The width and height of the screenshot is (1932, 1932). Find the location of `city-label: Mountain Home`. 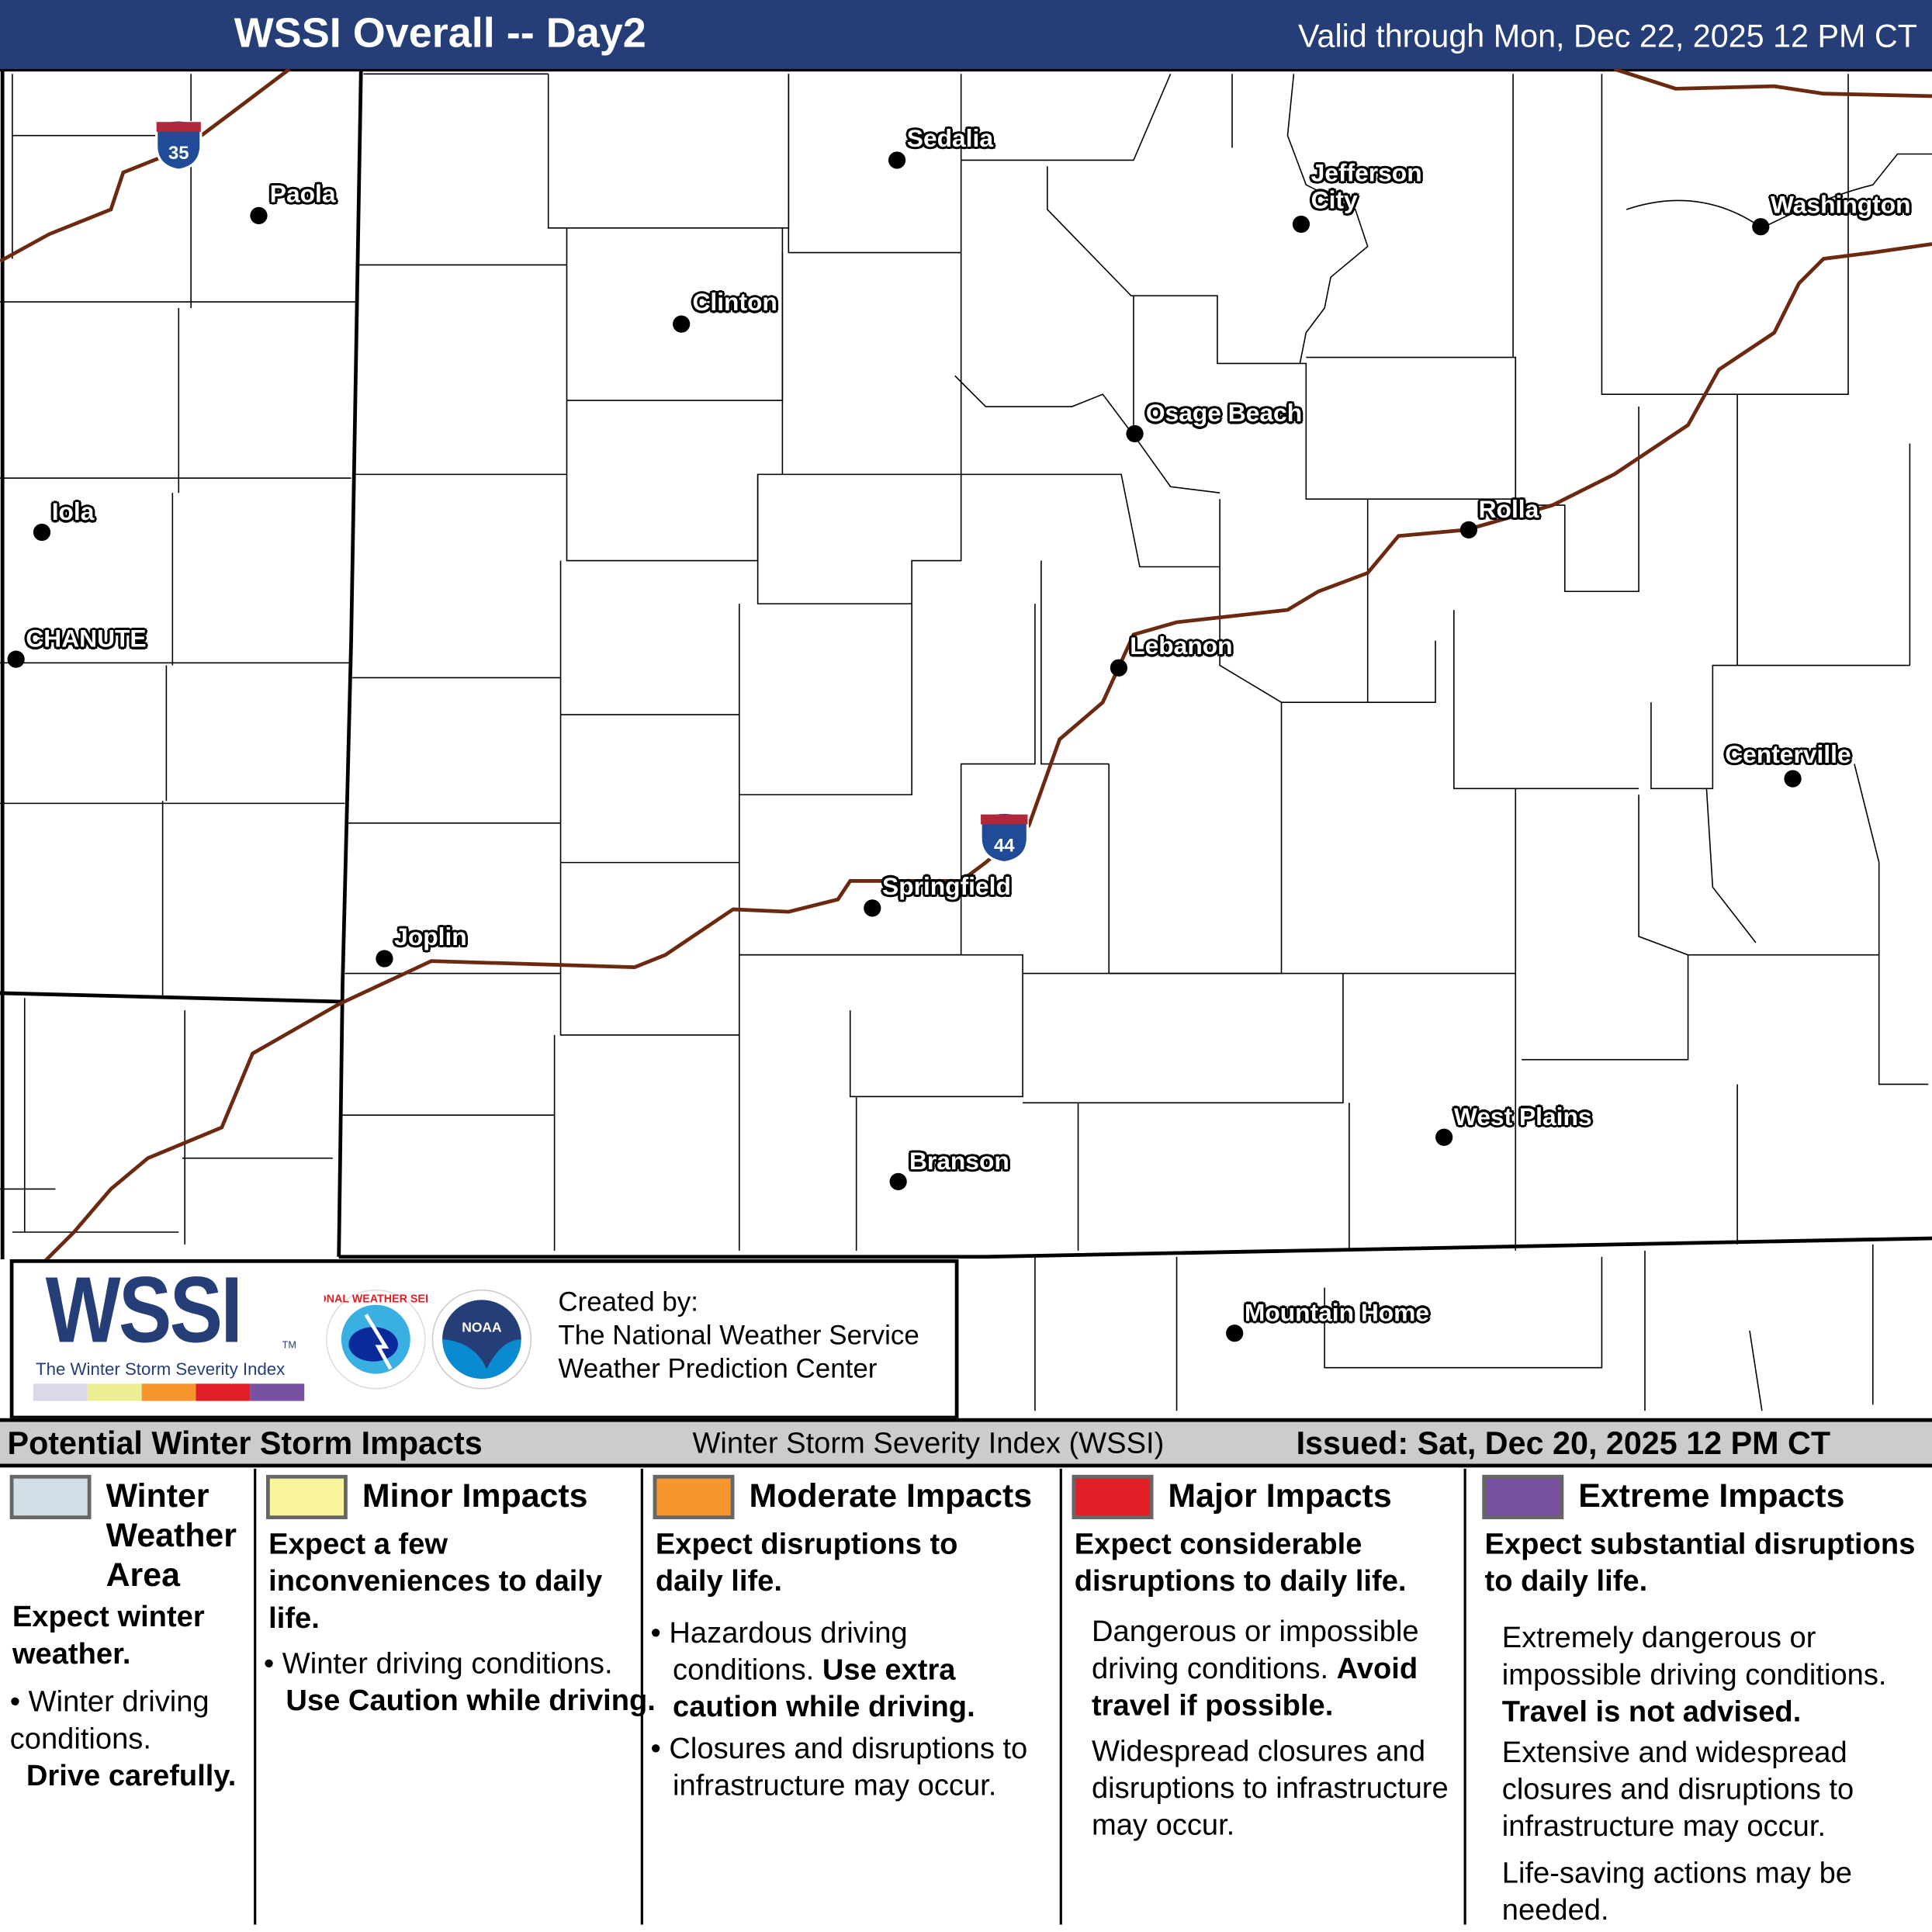

city-label: Mountain Home is located at coordinates (1337, 1314).